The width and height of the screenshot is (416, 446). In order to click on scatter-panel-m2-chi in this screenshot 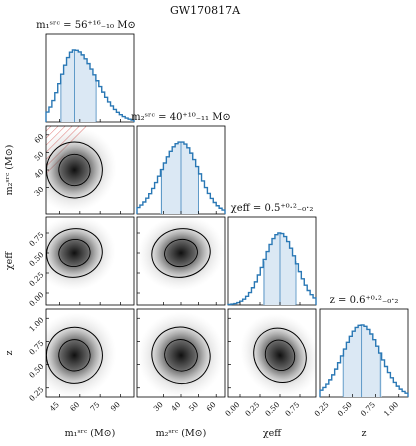, I will do `click(181, 261)`.